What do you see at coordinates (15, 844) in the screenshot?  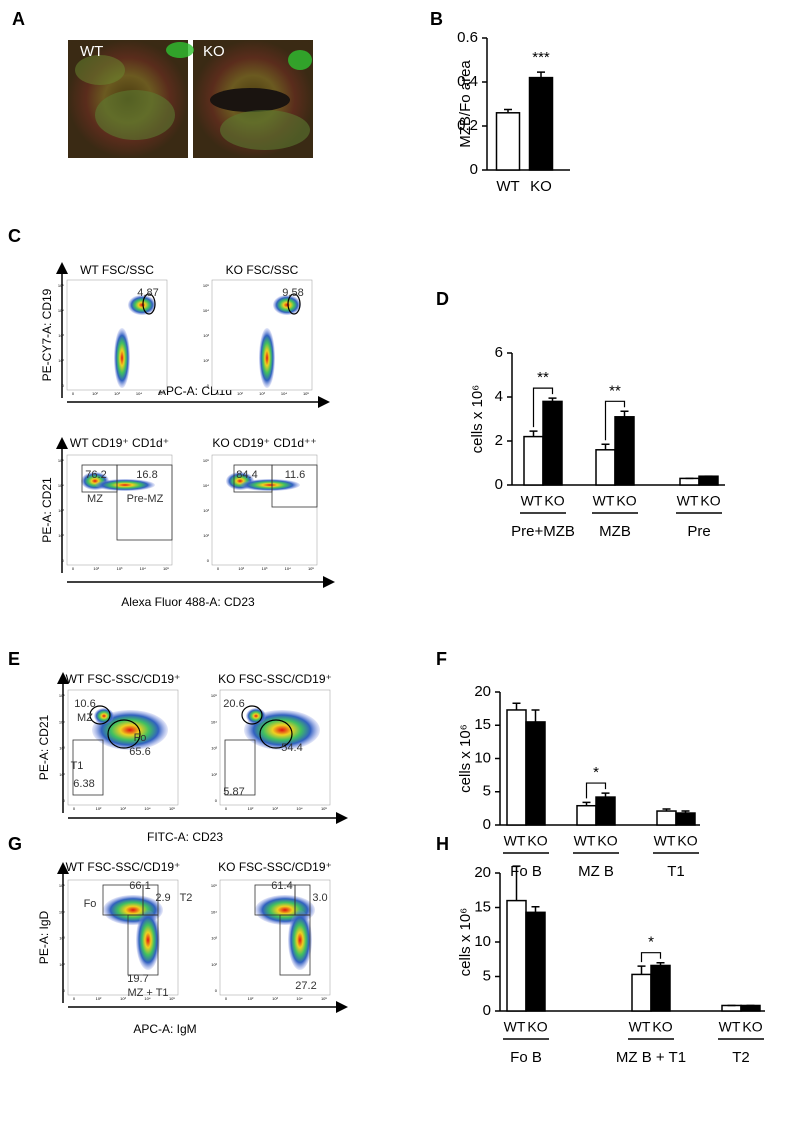 I see `panel-label: G` at bounding box center [15, 844].